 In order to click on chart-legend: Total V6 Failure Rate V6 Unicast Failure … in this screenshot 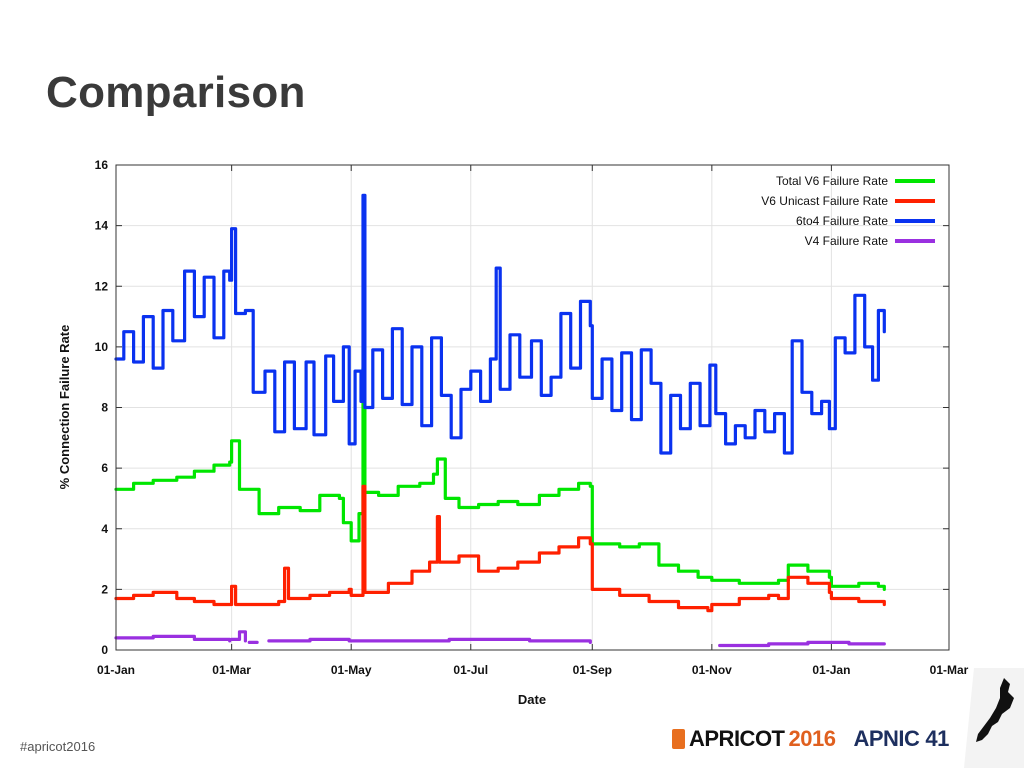, I will do `click(848, 211)`.